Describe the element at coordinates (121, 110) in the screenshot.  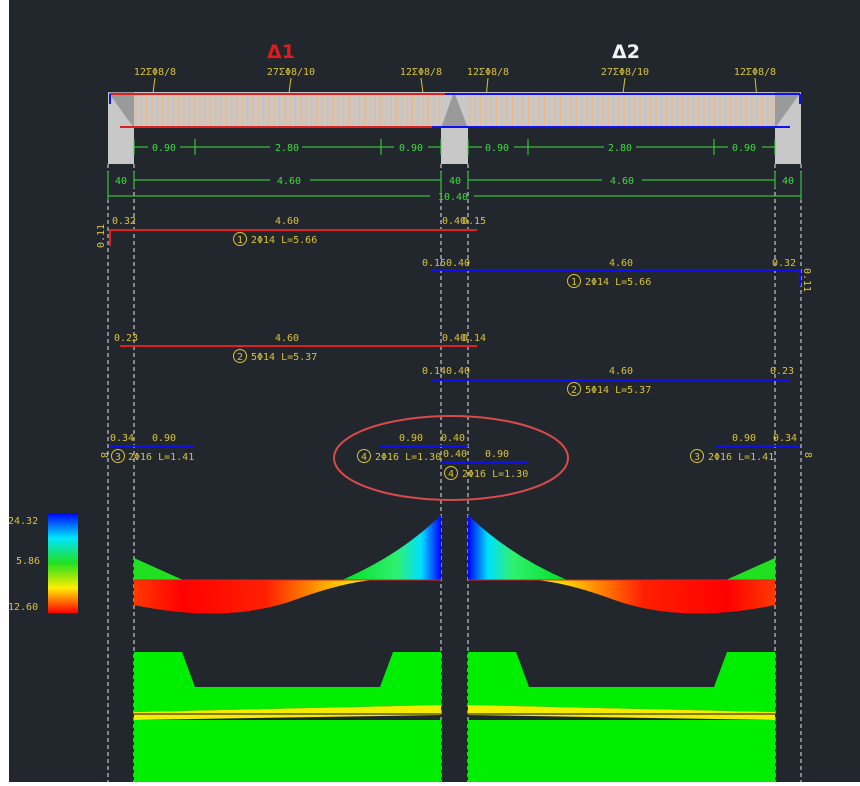
I see `haunch-left` at that location.